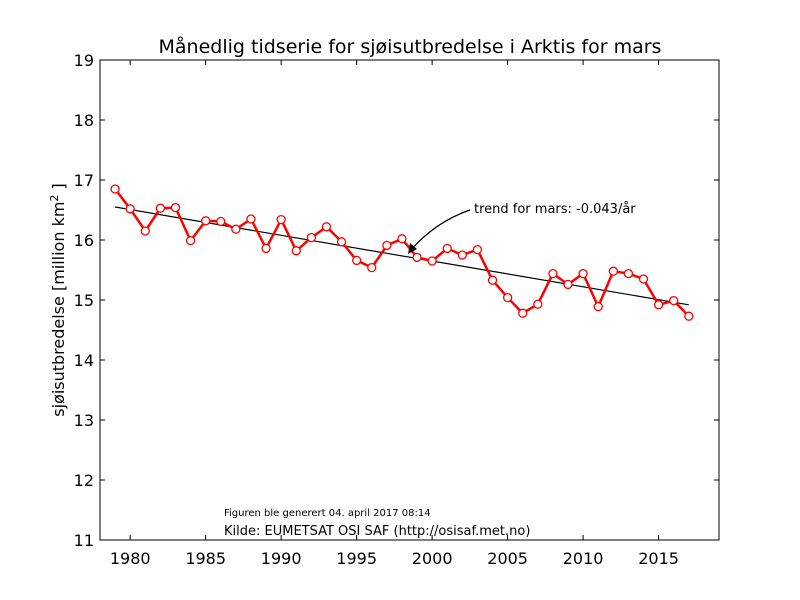  What do you see at coordinates (658, 558) in the screenshot?
I see `x-tick-label: 2015` at bounding box center [658, 558].